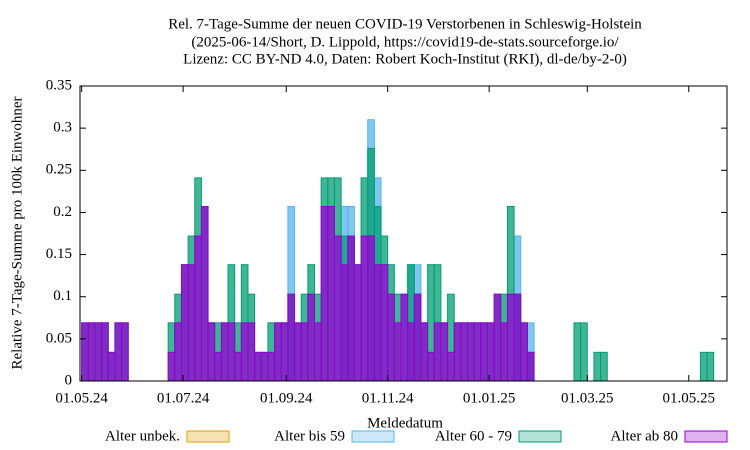 The height and width of the screenshot is (450, 750). Describe the element at coordinates (142, 436) in the screenshot. I see `legend-label: Alter unbek.` at that location.